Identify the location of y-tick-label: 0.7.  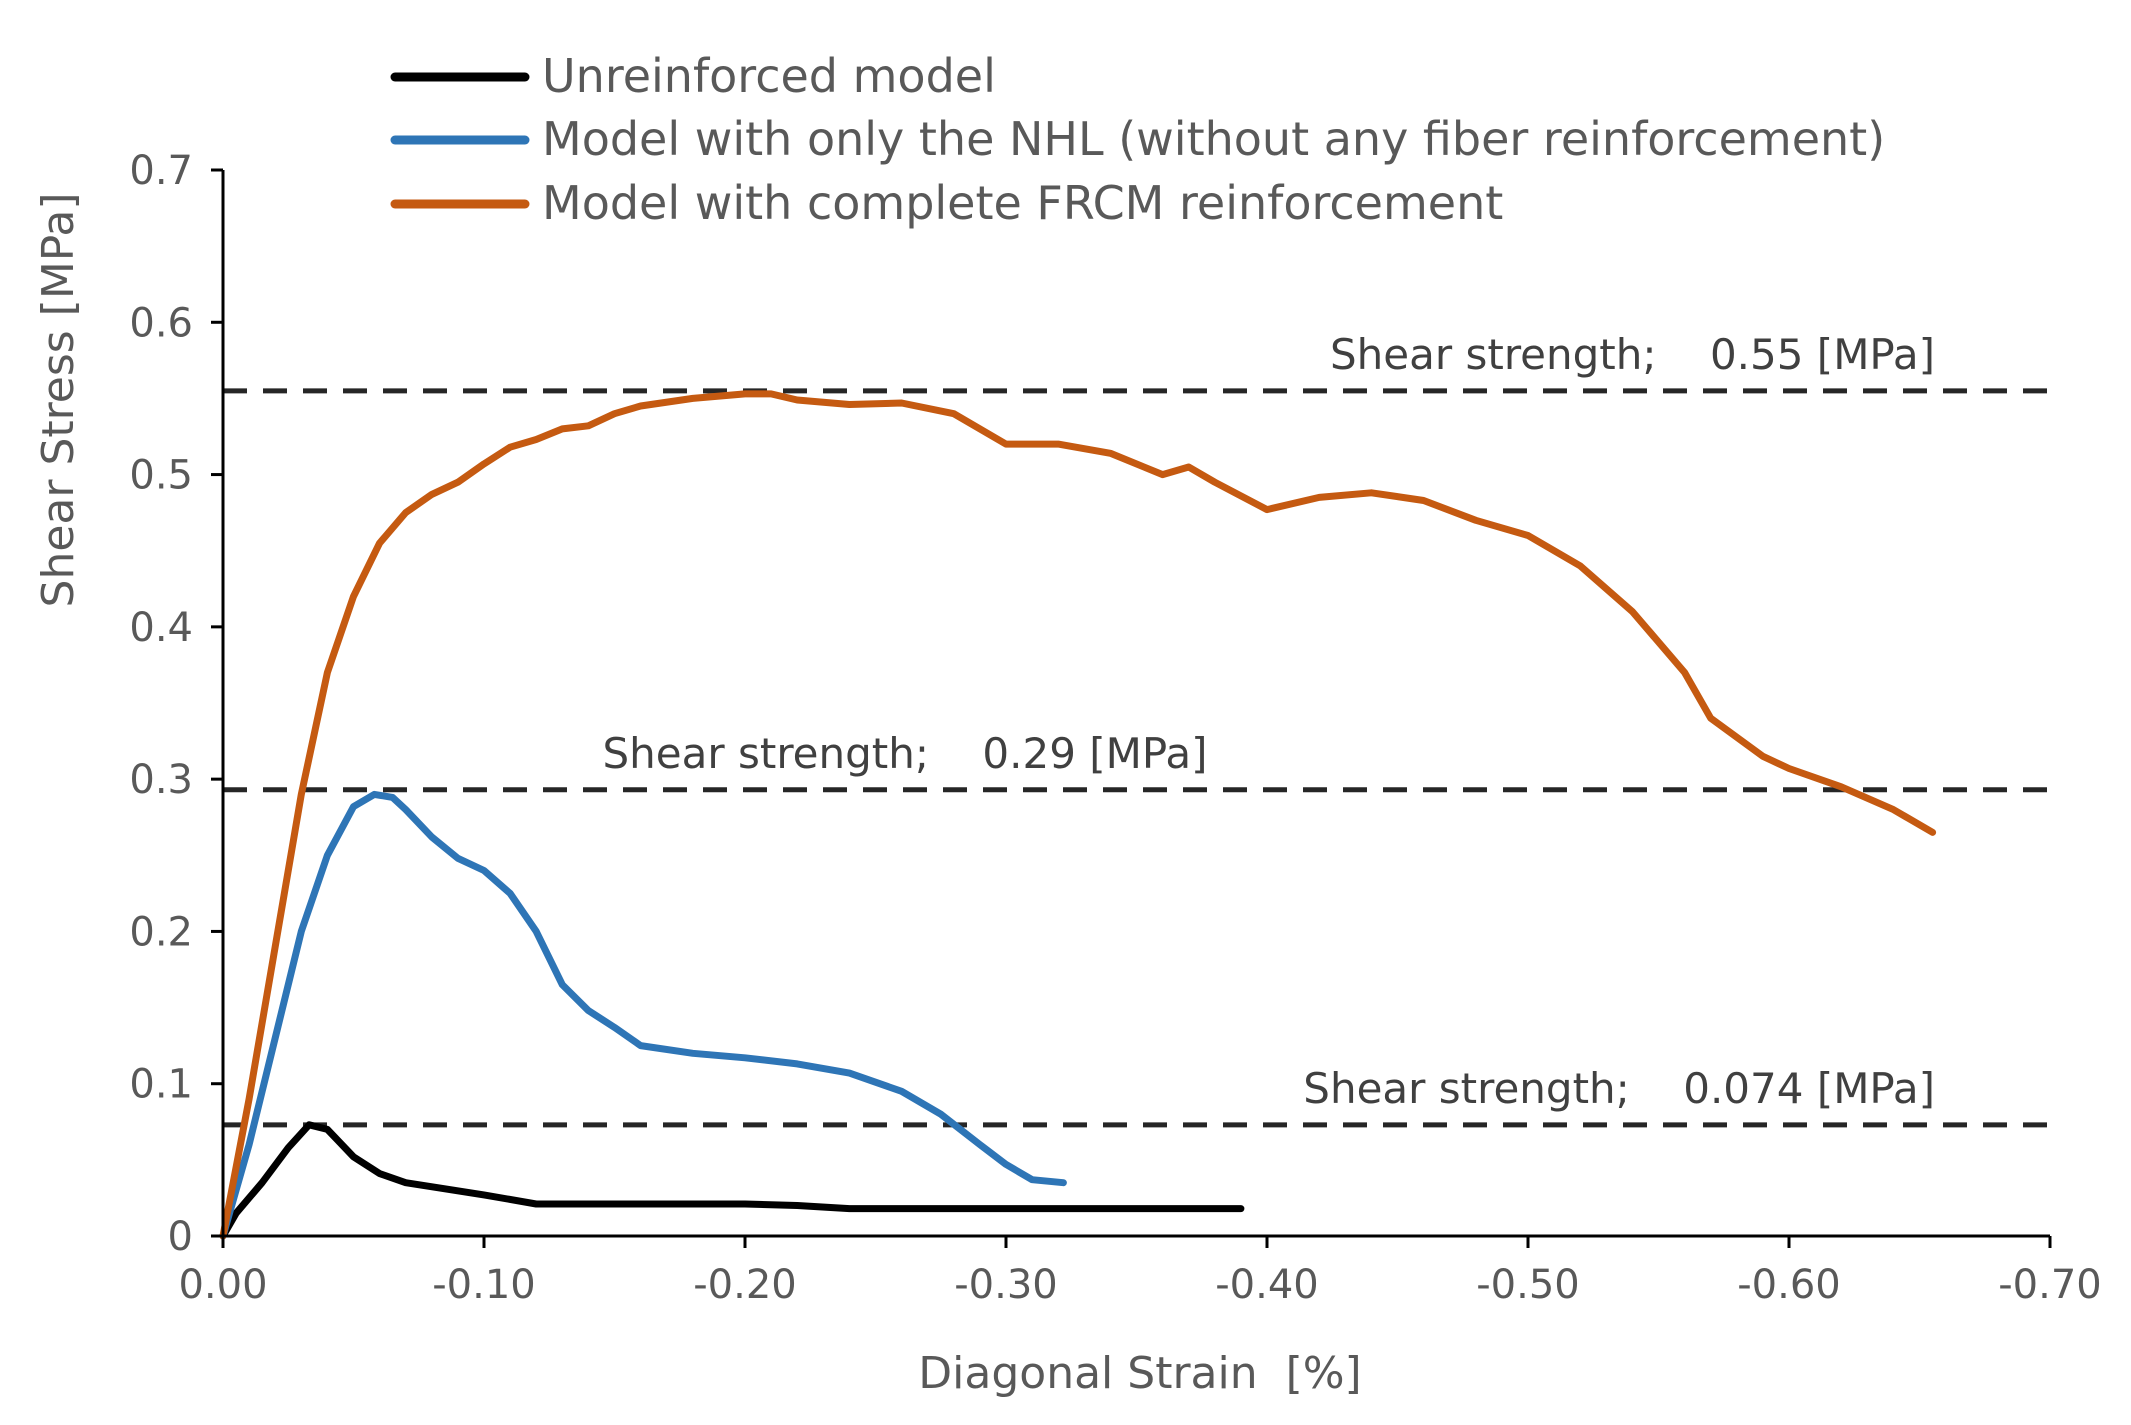
(161, 171).